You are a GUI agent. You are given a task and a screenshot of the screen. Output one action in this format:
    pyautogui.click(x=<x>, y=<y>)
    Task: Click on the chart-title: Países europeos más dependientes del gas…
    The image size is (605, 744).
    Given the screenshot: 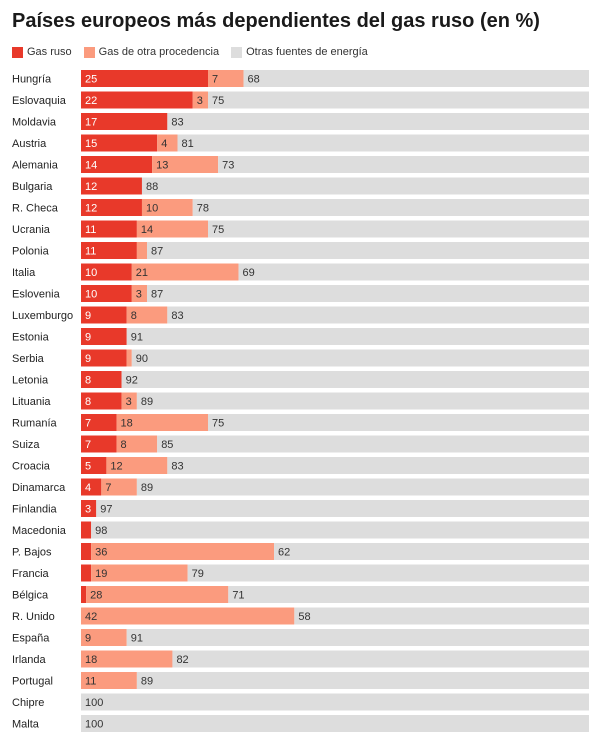 What is the action you would take?
    pyautogui.click(x=276, y=21)
    